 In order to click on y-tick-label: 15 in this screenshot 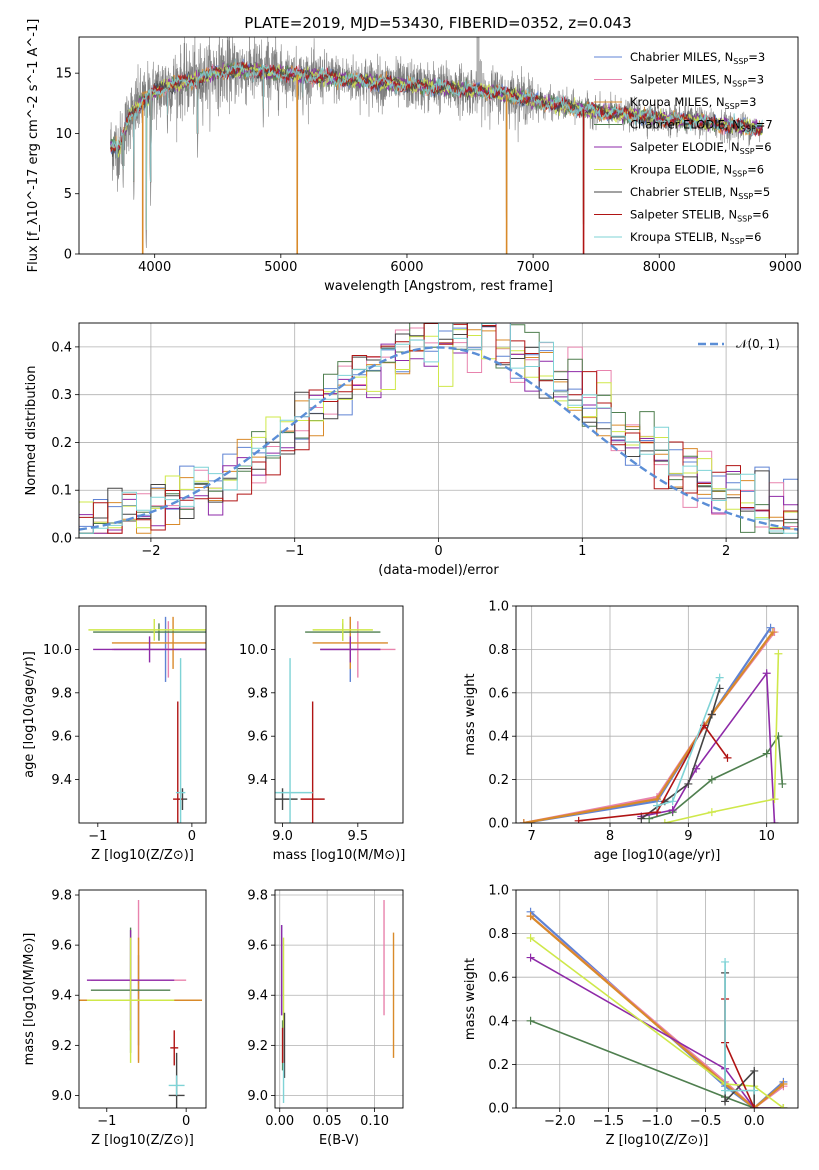, I will do `click(63, 74)`.